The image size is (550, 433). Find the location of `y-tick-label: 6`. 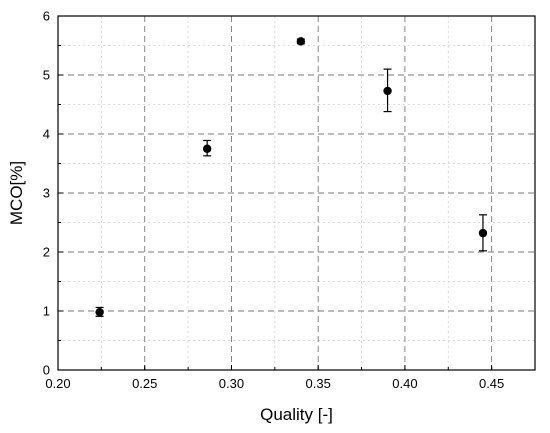

y-tick-label: 6 is located at coordinates (46, 16).